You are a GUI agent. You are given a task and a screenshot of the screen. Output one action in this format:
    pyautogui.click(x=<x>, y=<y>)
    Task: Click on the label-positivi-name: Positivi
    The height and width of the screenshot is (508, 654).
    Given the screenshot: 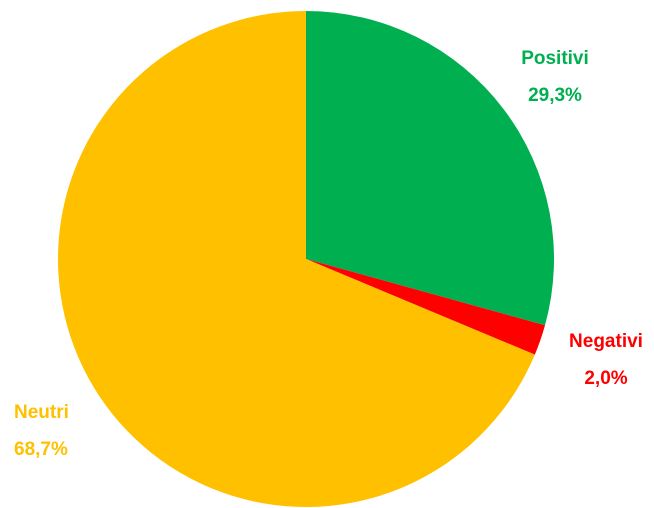 What is the action you would take?
    pyautogui.click(x=555, y=58)
    